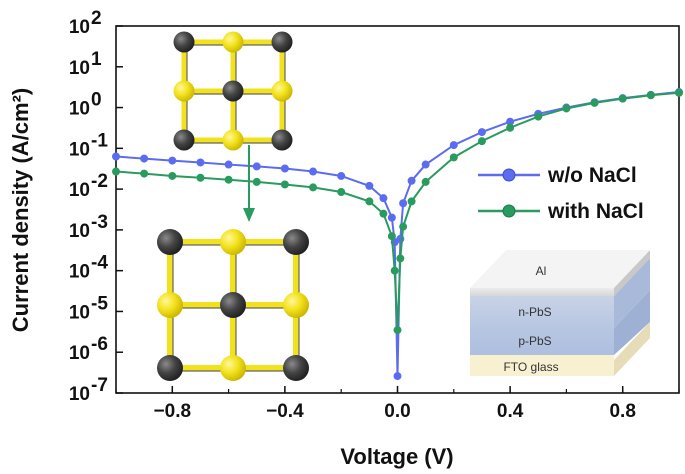  Describe the element at coordinates (20, 210) in the screenshot. I see `y-axis-title: Current density (A/cm²)` at that location.